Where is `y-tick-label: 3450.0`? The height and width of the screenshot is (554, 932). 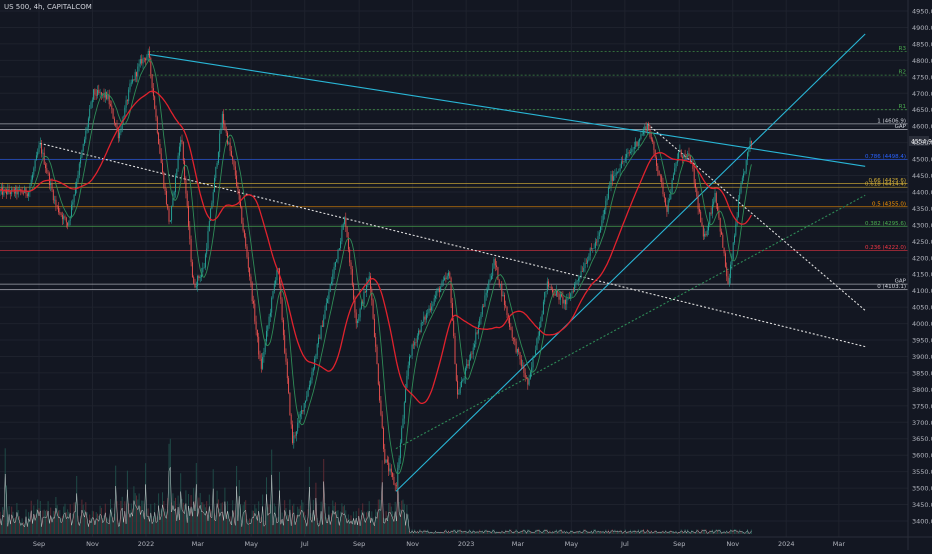 y-tick-label: 3450.0 is located at coordinates (922, 505).